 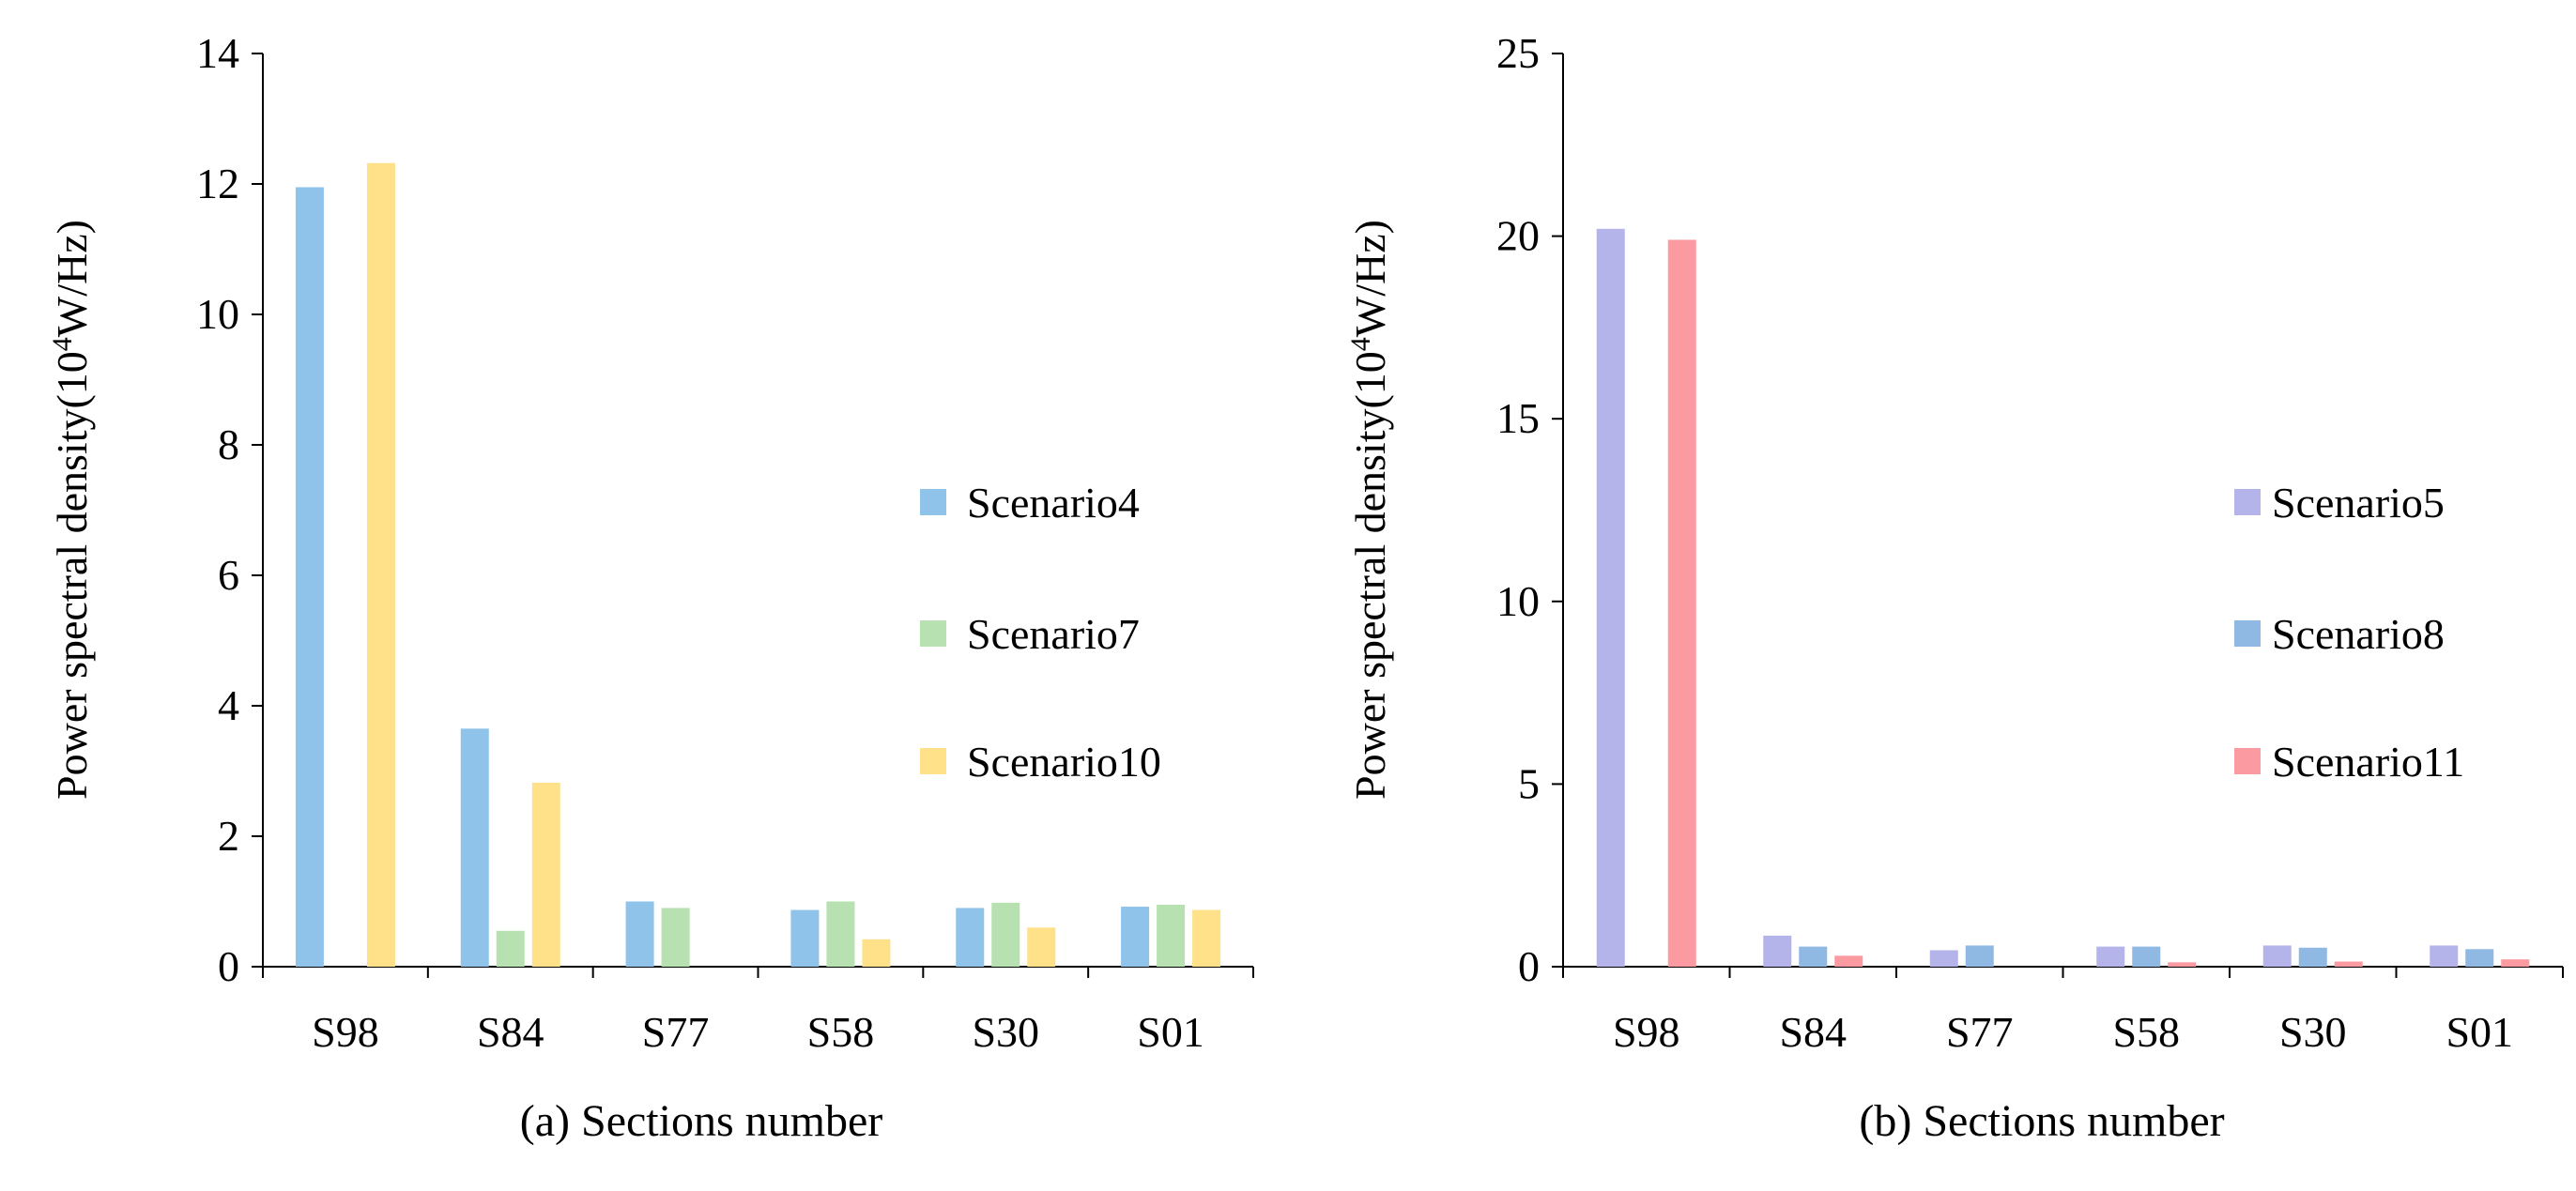 I want to click on chart-b-bar-scenario8-s01, so click(x=2479, y=958).